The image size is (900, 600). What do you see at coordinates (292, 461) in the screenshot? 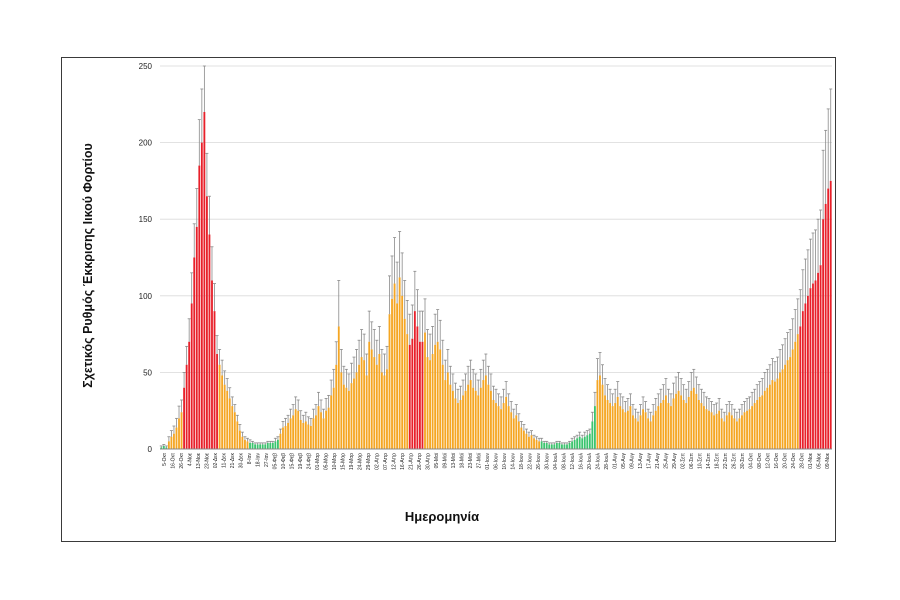
I see `x-tick-label: 15-Φεβ` at bounding box center [292, 461].